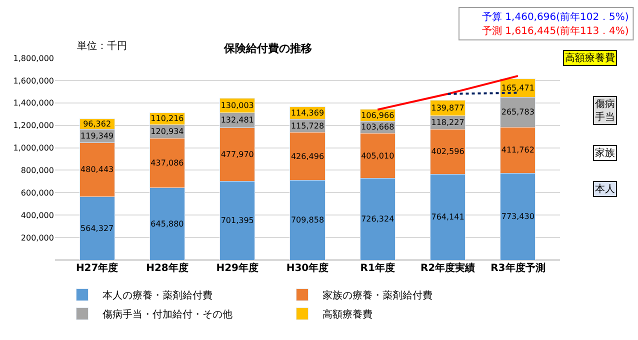  I want to click on y-tick-label: 1,800,000, so click(33, 58).